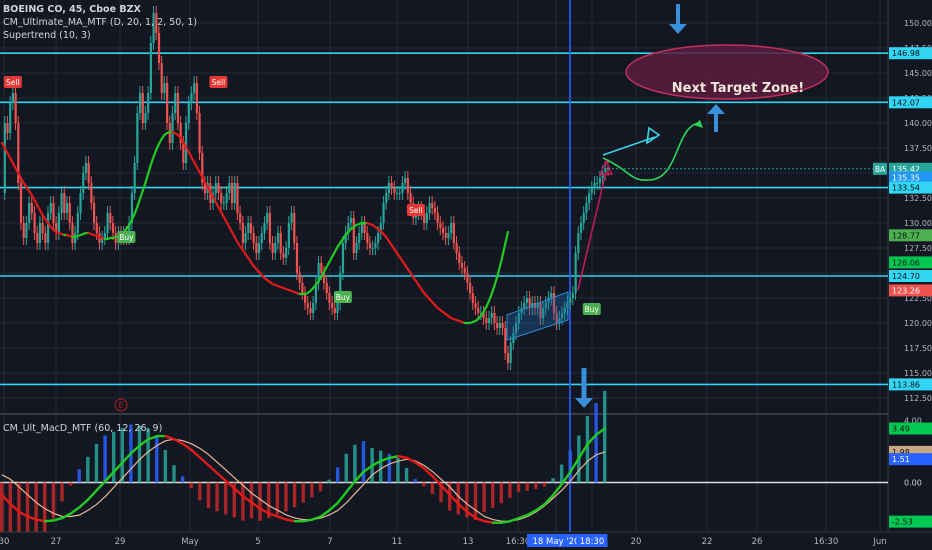  Describe the element at coordinates (910, 235) in the screenshot. I see `price-label: 128.77` at that location.